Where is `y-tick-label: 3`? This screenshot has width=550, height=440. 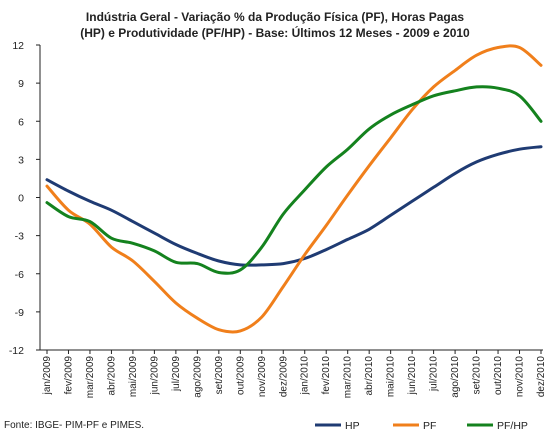 y-tick-label: 3 is located at coordinates (21, 160).